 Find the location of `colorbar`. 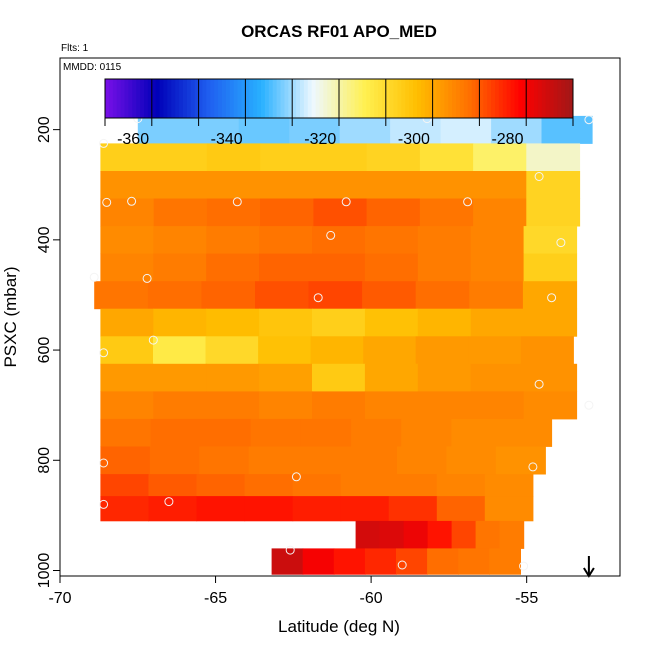

colorbar is located at coordinates (339, 102).